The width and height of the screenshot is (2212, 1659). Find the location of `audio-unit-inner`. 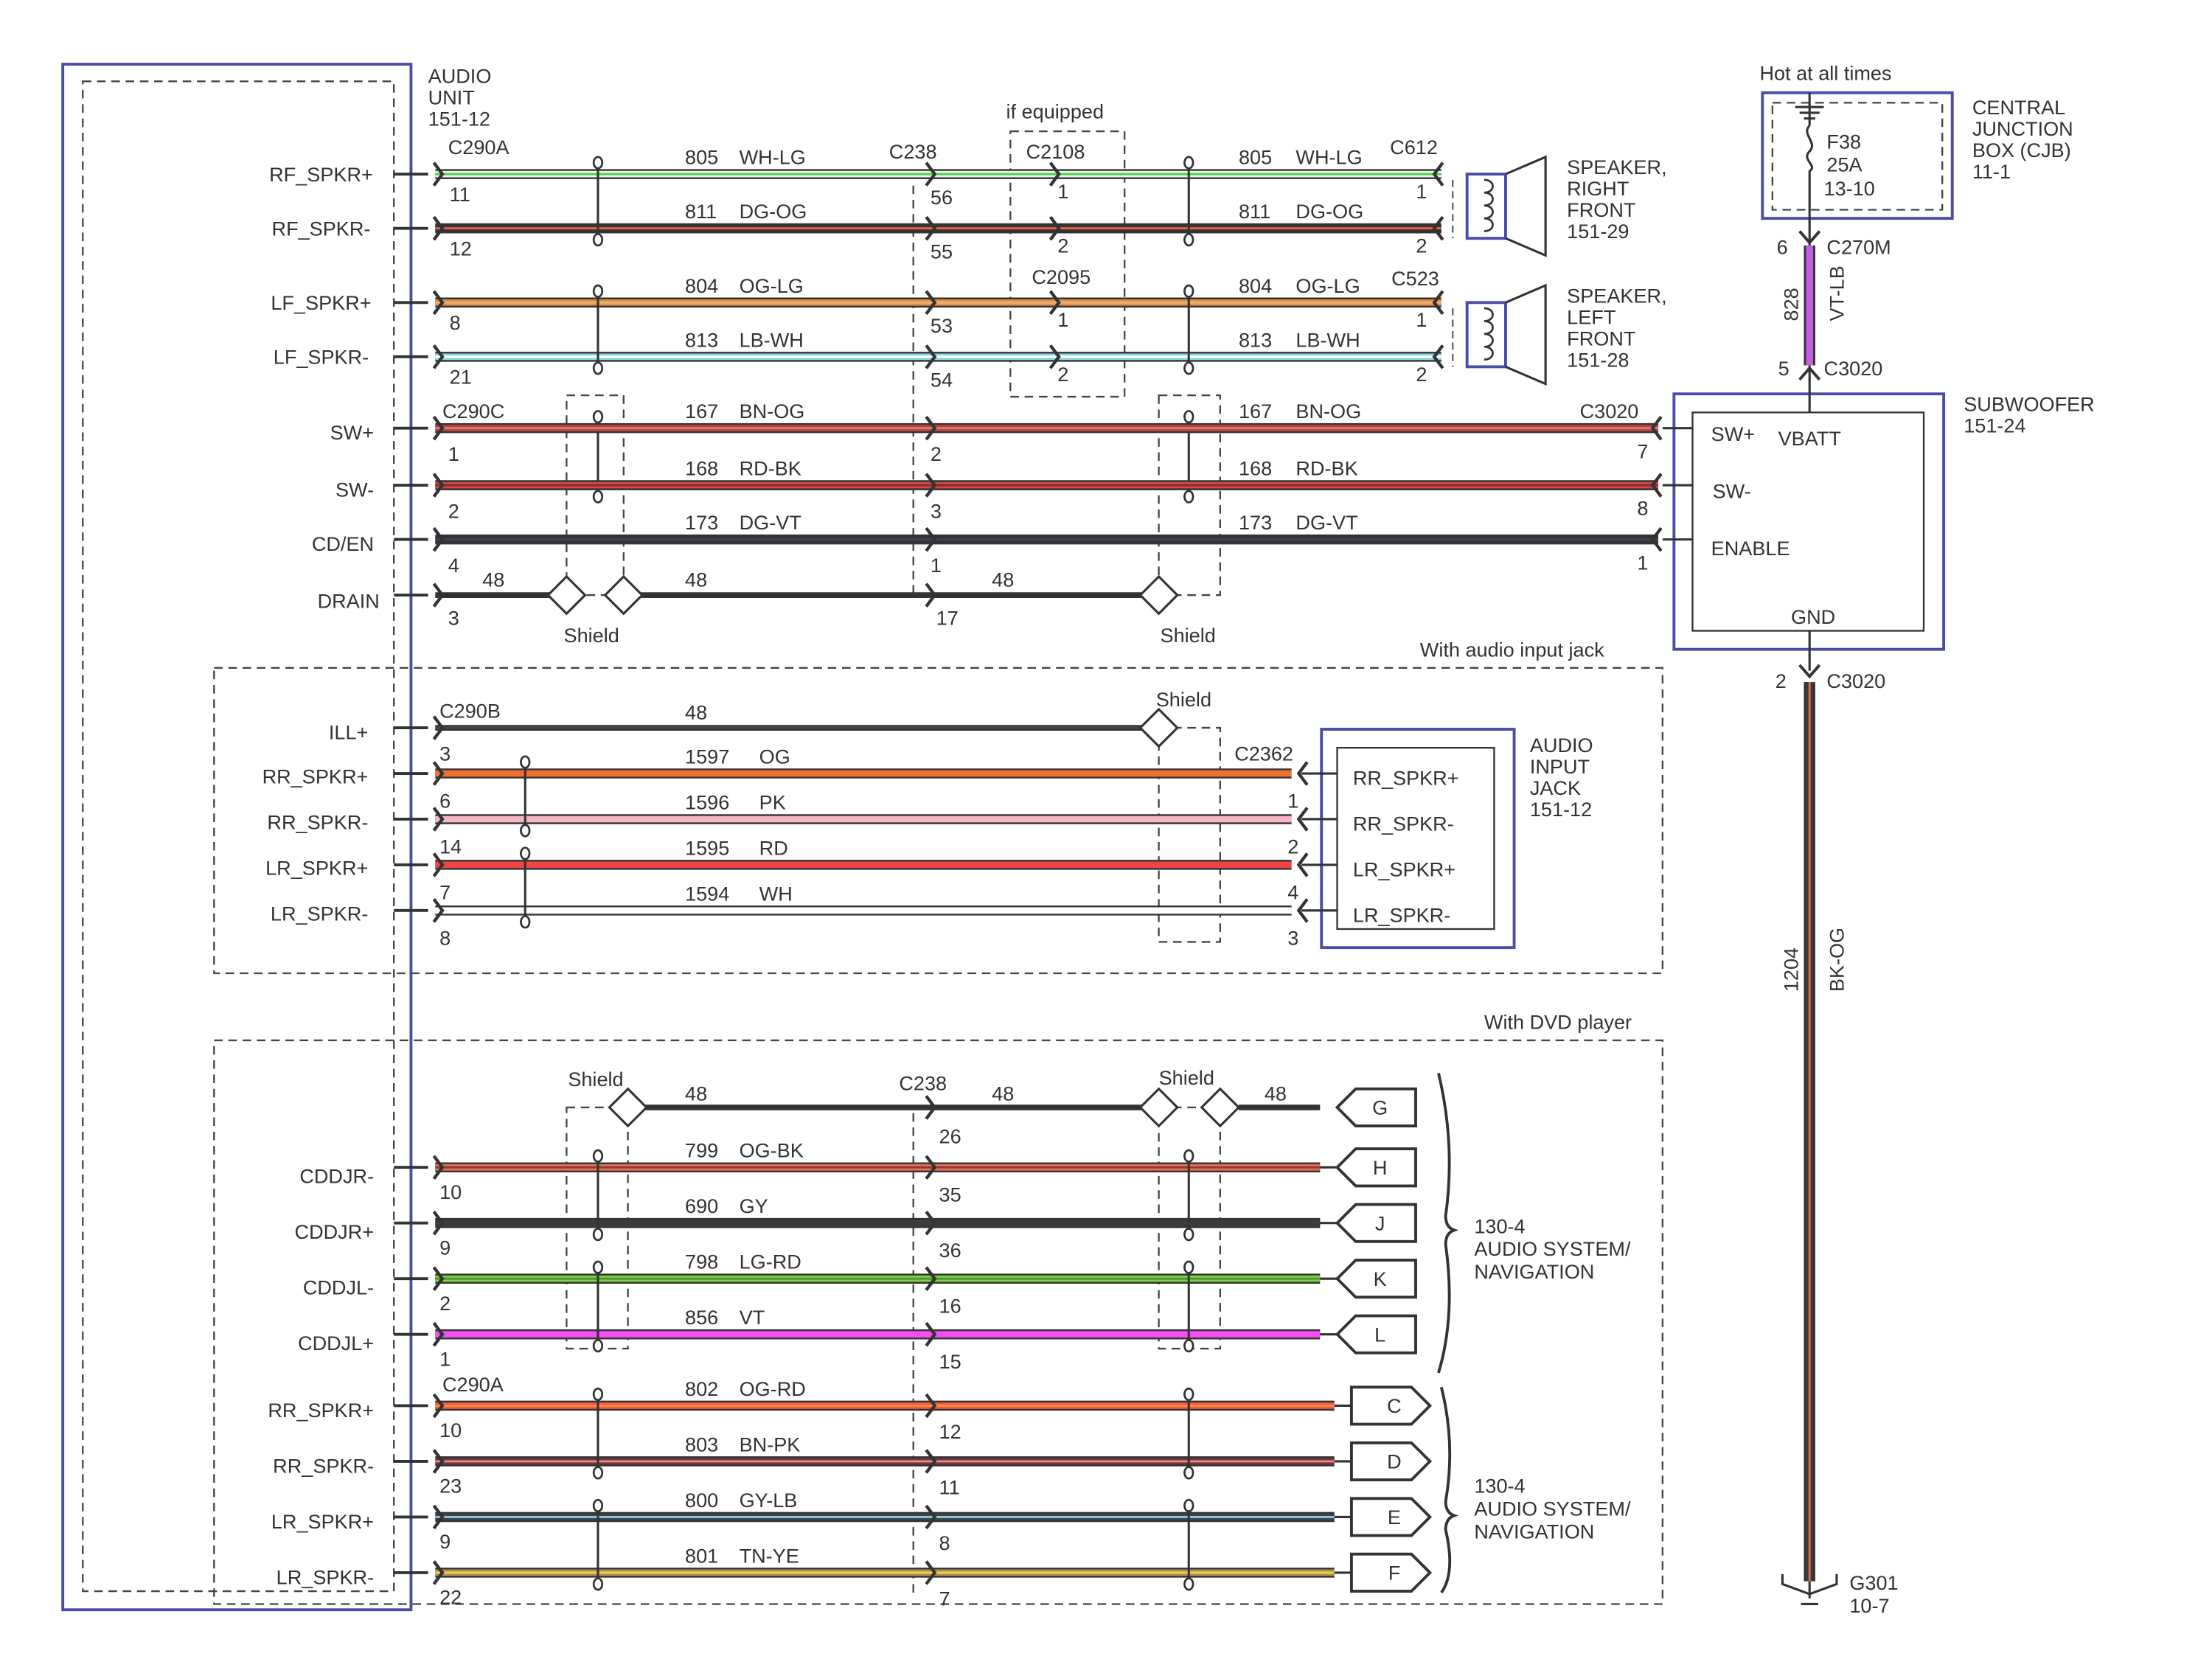

audio-unit-inner is located at coordinates (238, 836).